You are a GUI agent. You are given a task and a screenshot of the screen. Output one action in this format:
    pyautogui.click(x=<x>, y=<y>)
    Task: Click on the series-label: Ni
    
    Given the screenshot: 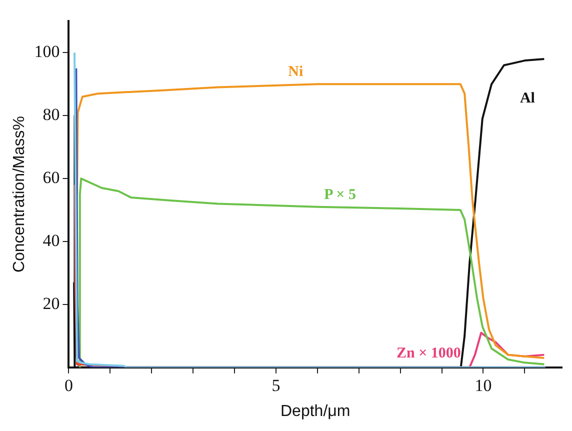 What is the action you would take?
    pyautogui.click(x=296, y=72)
    